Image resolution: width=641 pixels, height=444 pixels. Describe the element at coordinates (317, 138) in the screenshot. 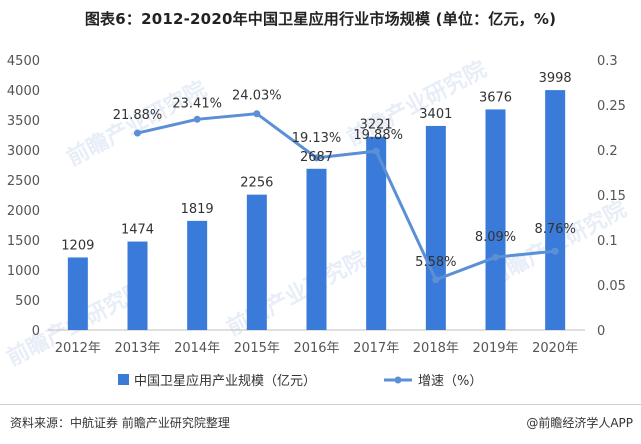

I see `line-value-label: 19.13%` at that location.